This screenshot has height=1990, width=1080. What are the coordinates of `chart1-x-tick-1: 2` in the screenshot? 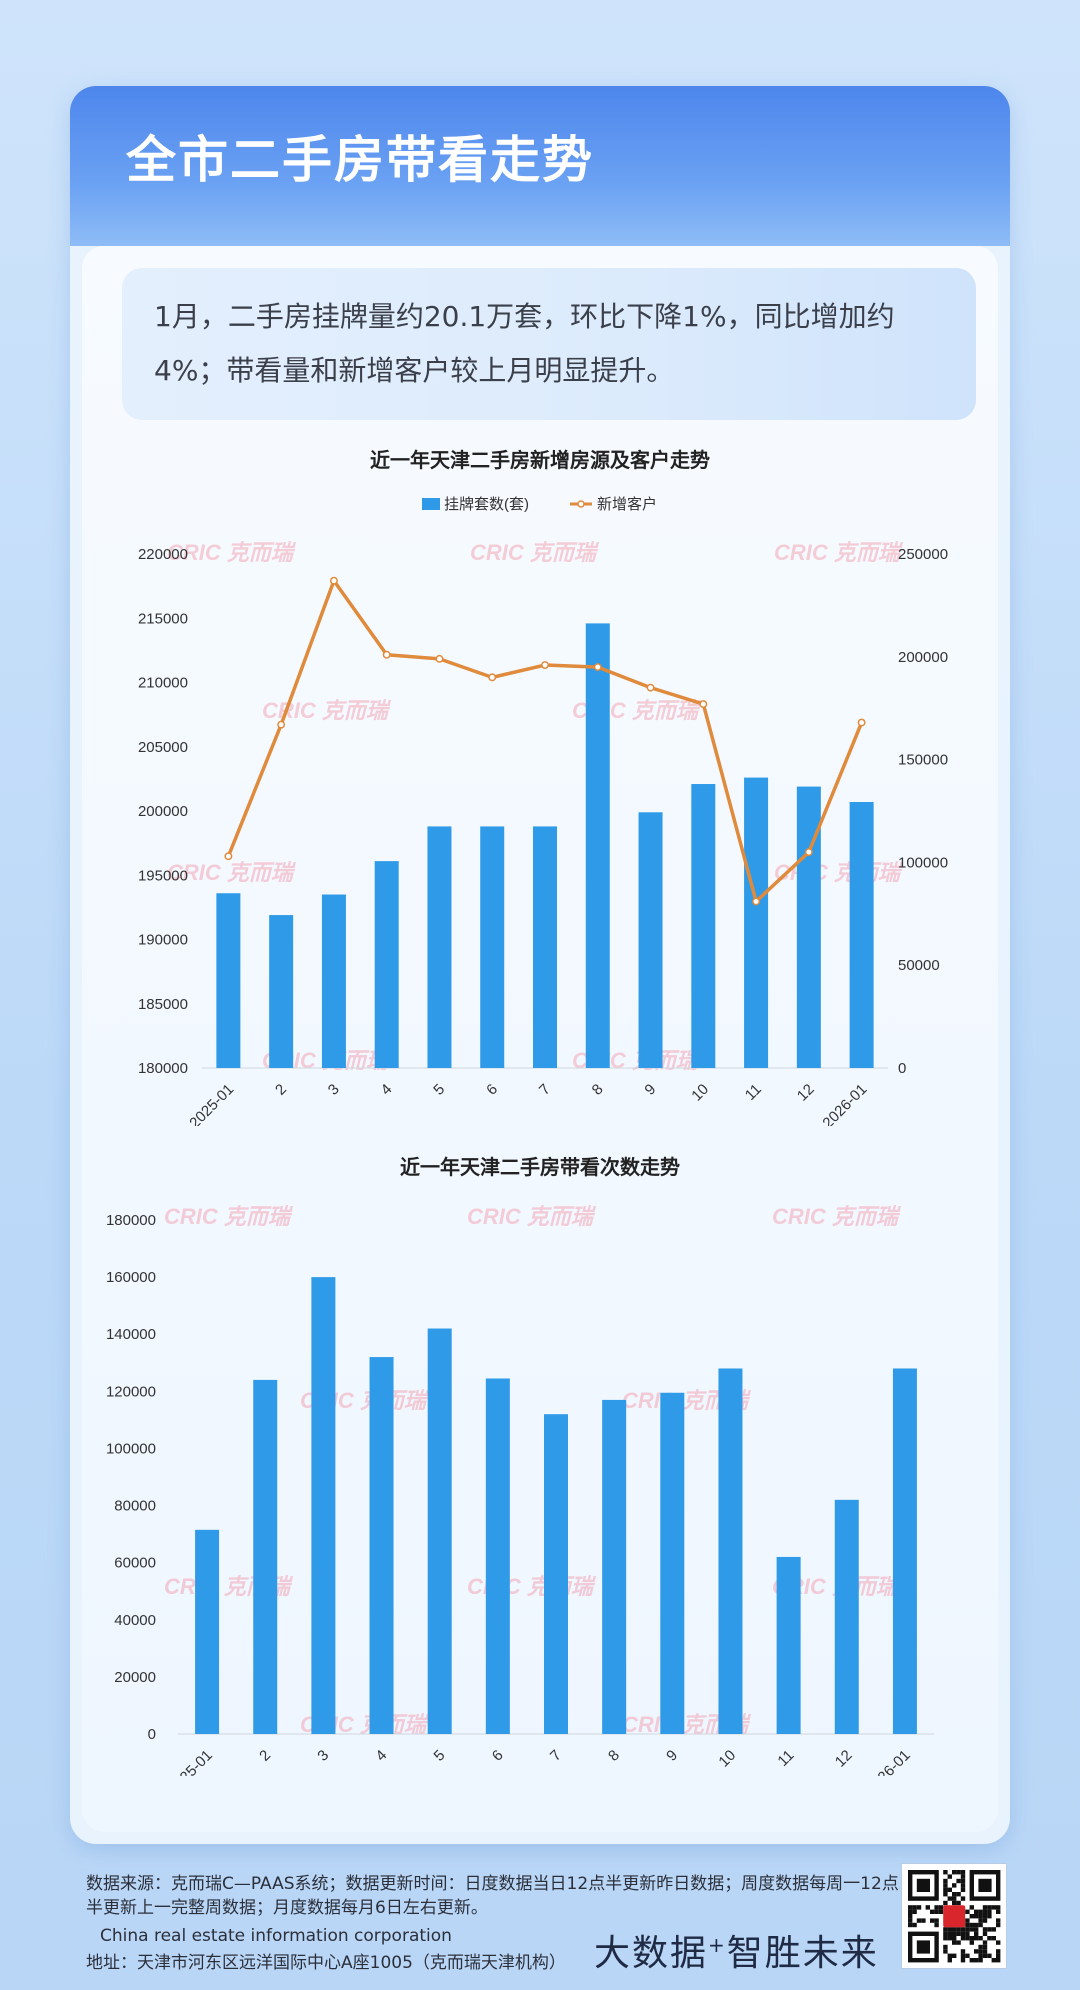 It's located at (281, 1090).